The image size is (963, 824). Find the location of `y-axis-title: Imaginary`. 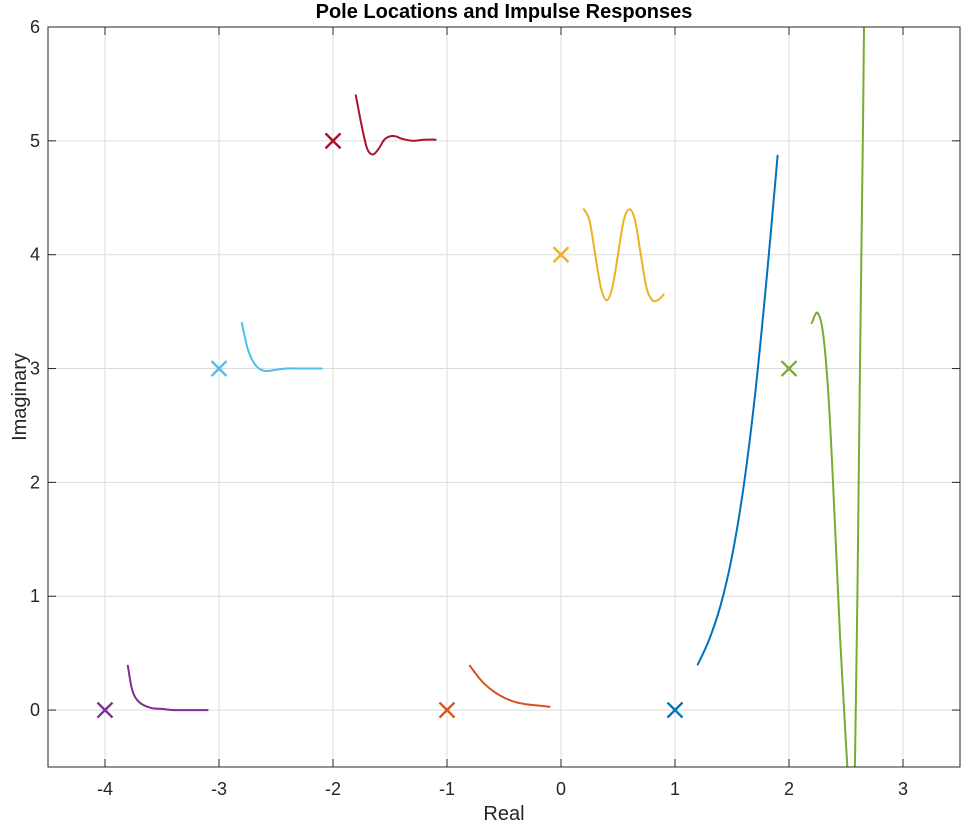

y-axis-title: Imaginary is located at coordinates (20, 397).